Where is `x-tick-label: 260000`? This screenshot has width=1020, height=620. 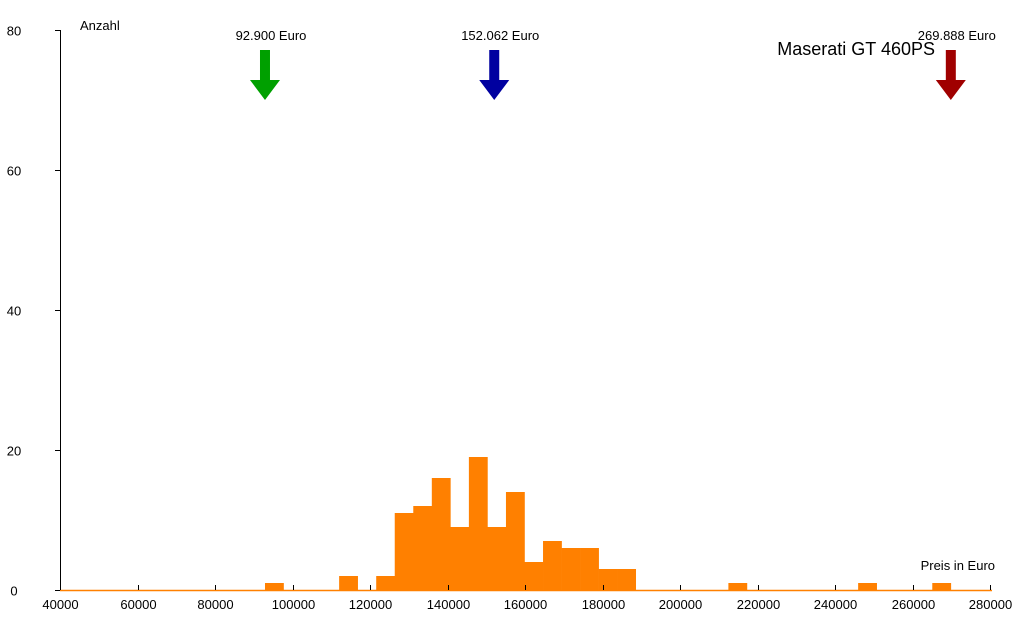 x-tick-label: 260000 is located at coordinates (913, 604).